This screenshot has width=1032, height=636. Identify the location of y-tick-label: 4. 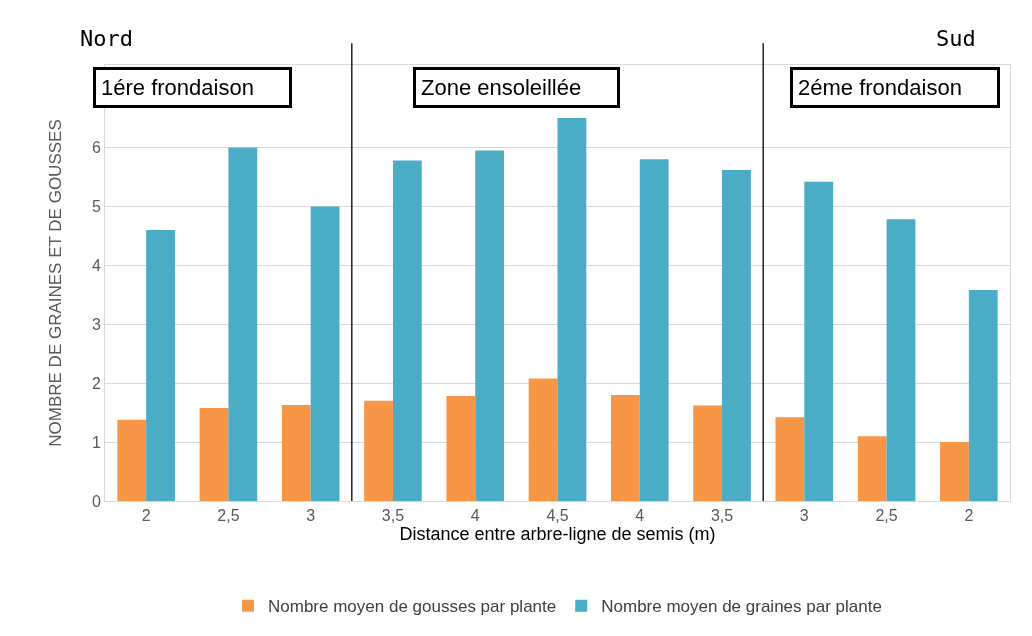
(96, 265).